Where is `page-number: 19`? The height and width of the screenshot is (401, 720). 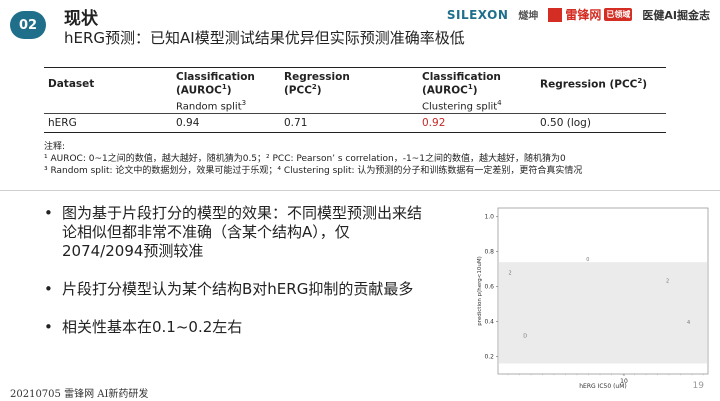
page-number: 19 is located at coordinates (698, 386).